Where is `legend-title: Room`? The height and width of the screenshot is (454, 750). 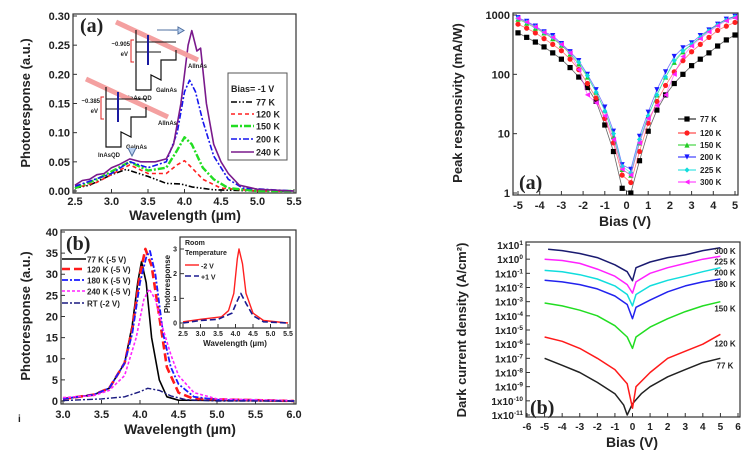
legend-title: Room is located at coordinates (195, 243).